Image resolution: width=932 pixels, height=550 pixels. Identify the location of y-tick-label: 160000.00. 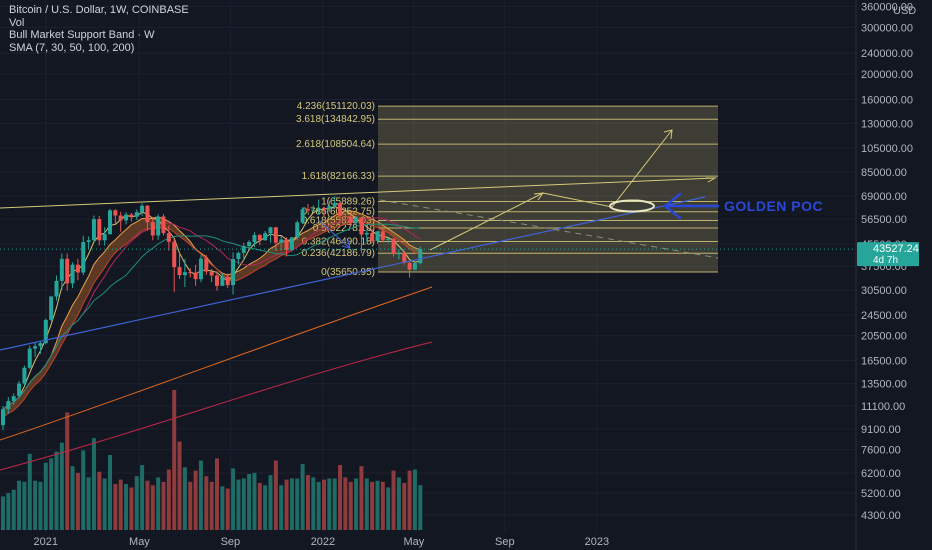
(887, 101).